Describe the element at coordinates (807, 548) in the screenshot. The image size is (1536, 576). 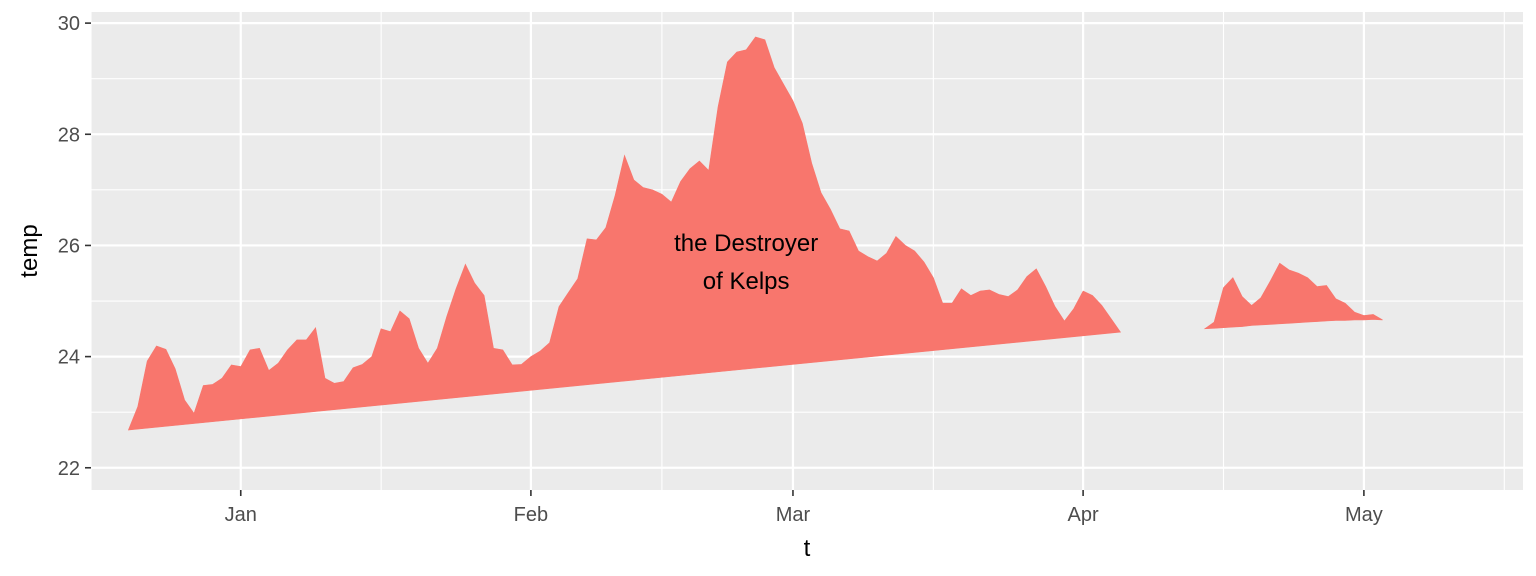
I see `x-axis-title: t` at that location.